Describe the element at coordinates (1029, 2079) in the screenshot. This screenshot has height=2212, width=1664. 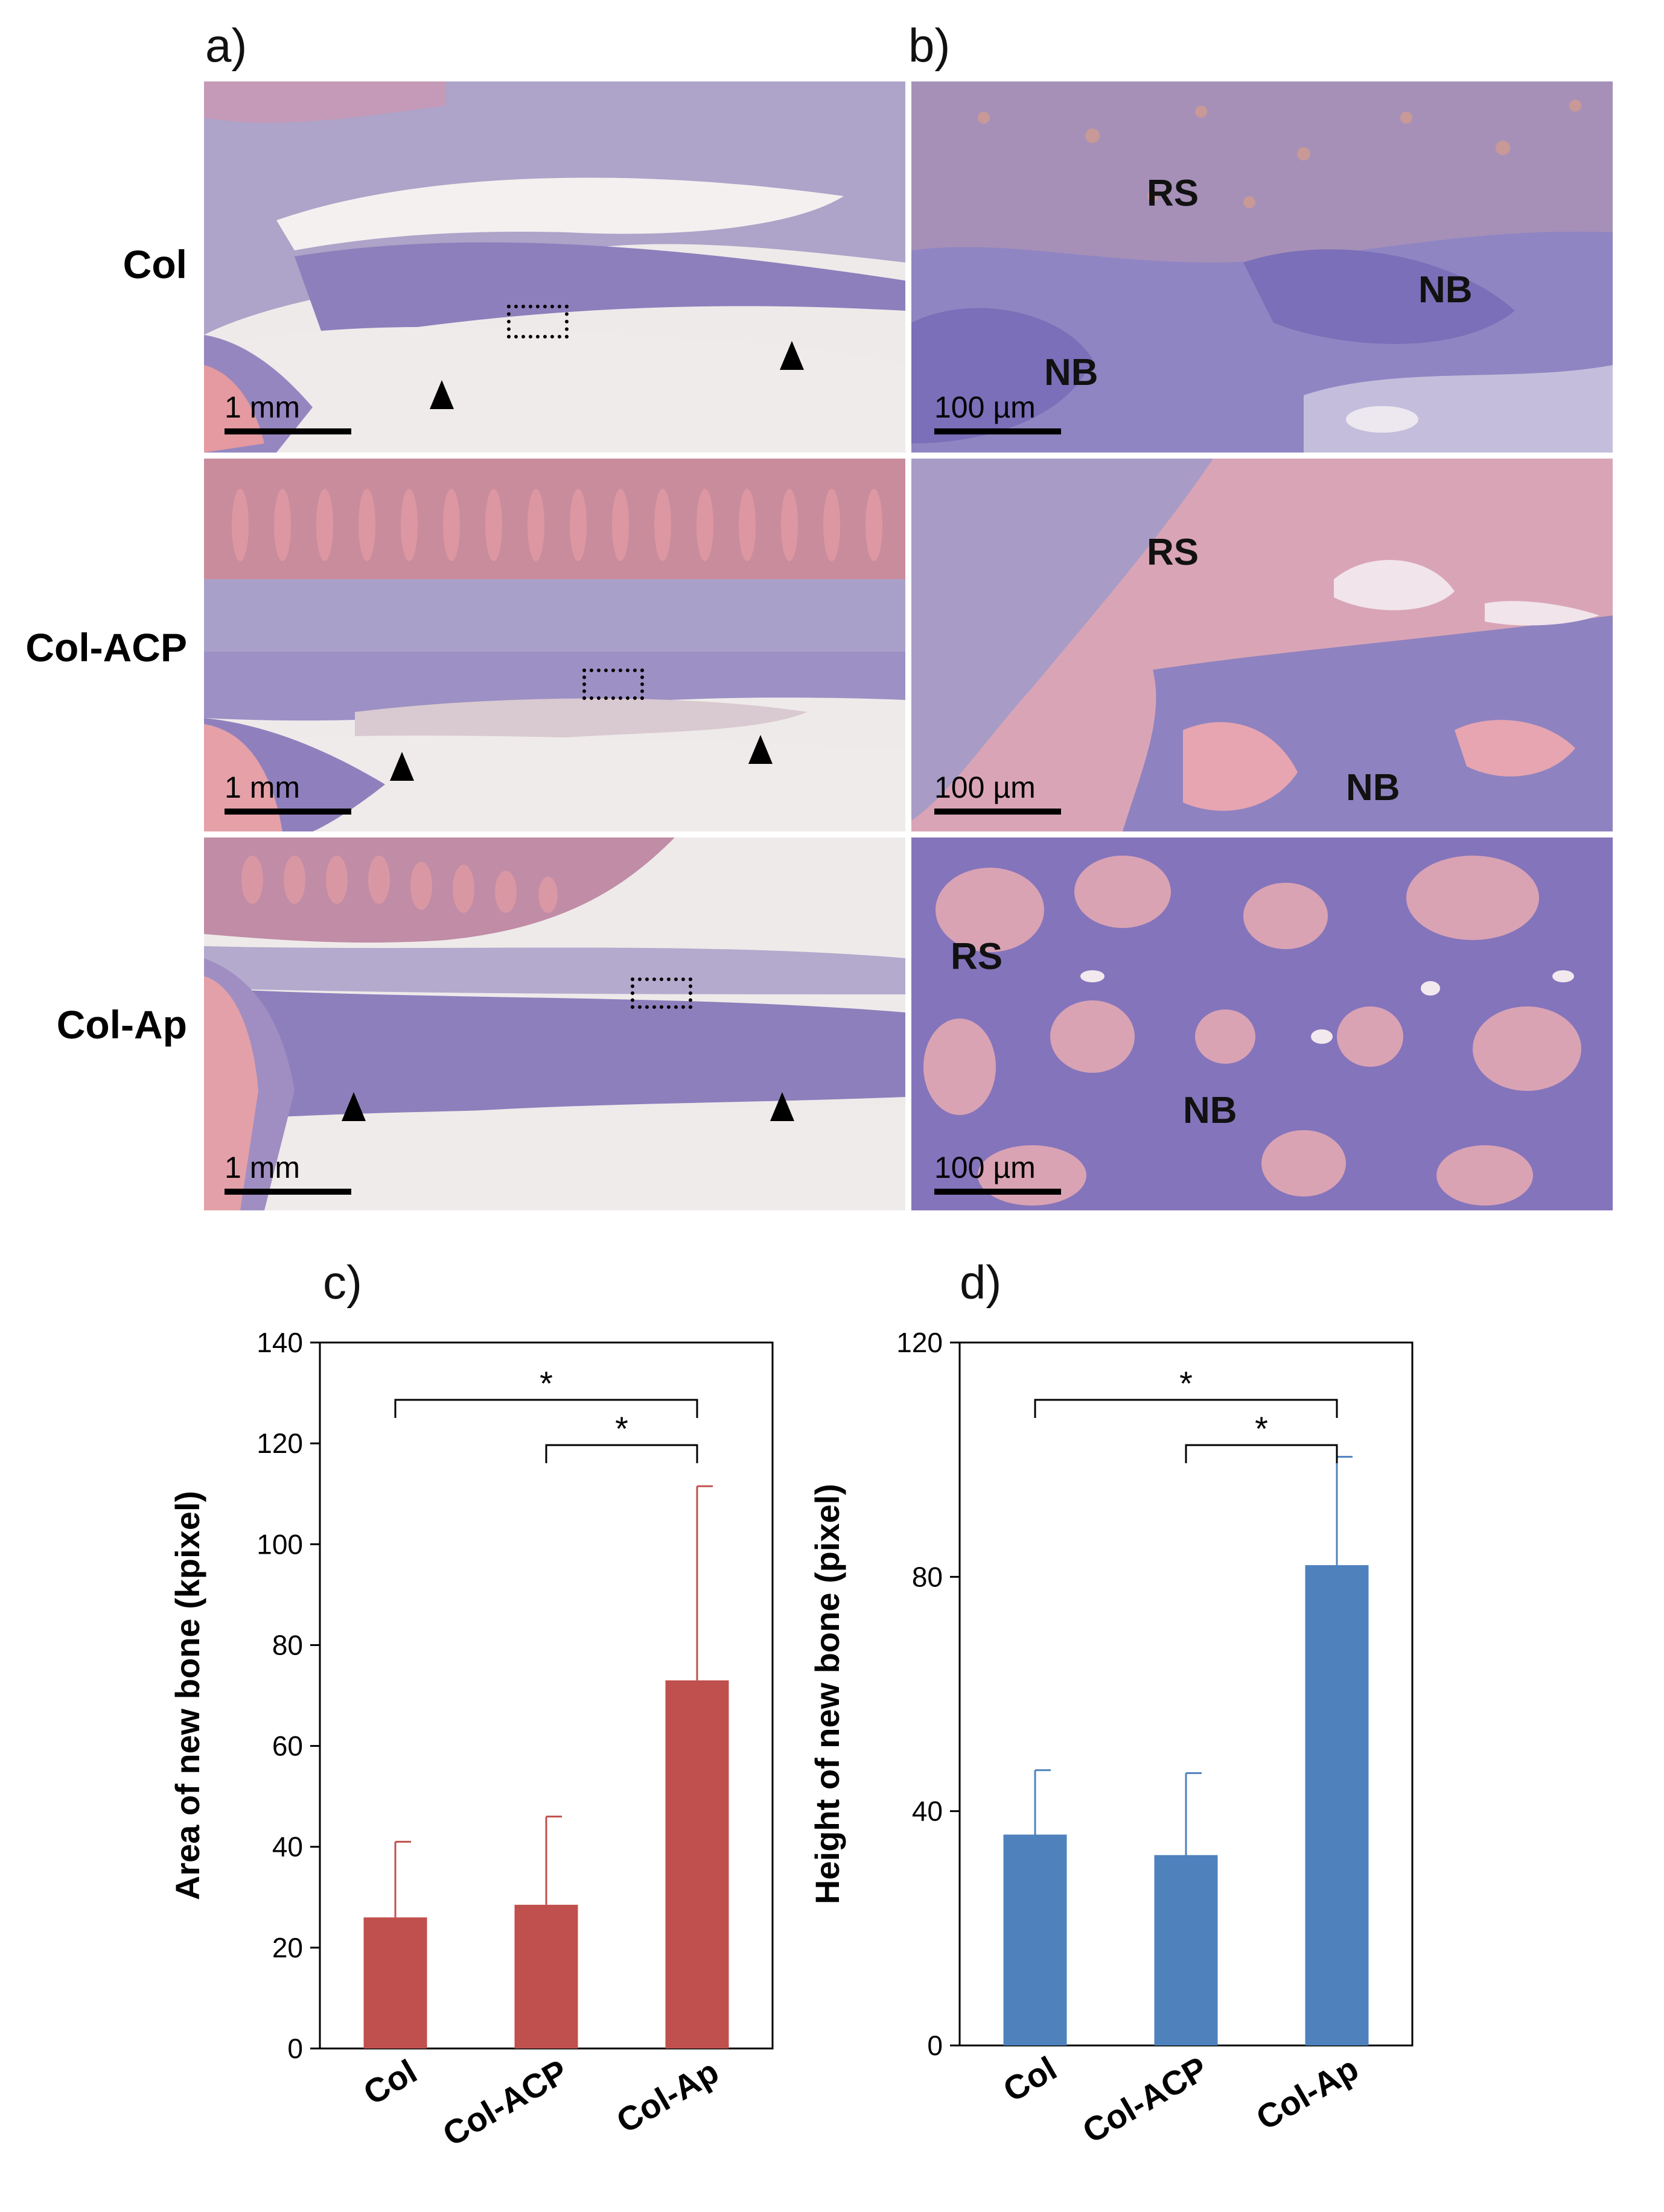
I see `x-tick-label: Col` at that location.